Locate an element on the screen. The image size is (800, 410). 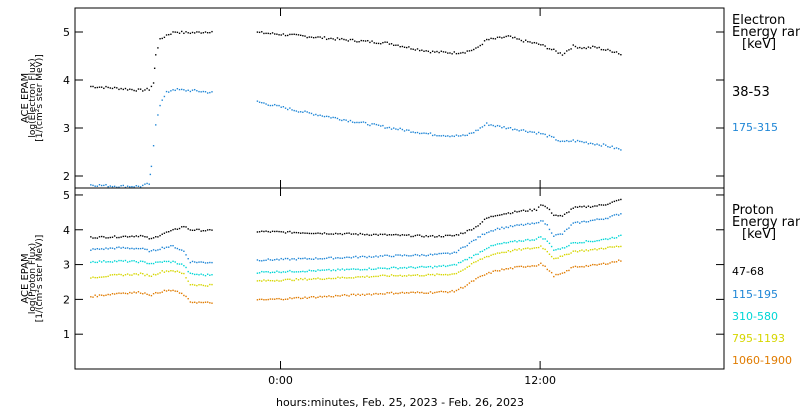
proton-legend-title: [keV] is located at coordinates (759, 234).